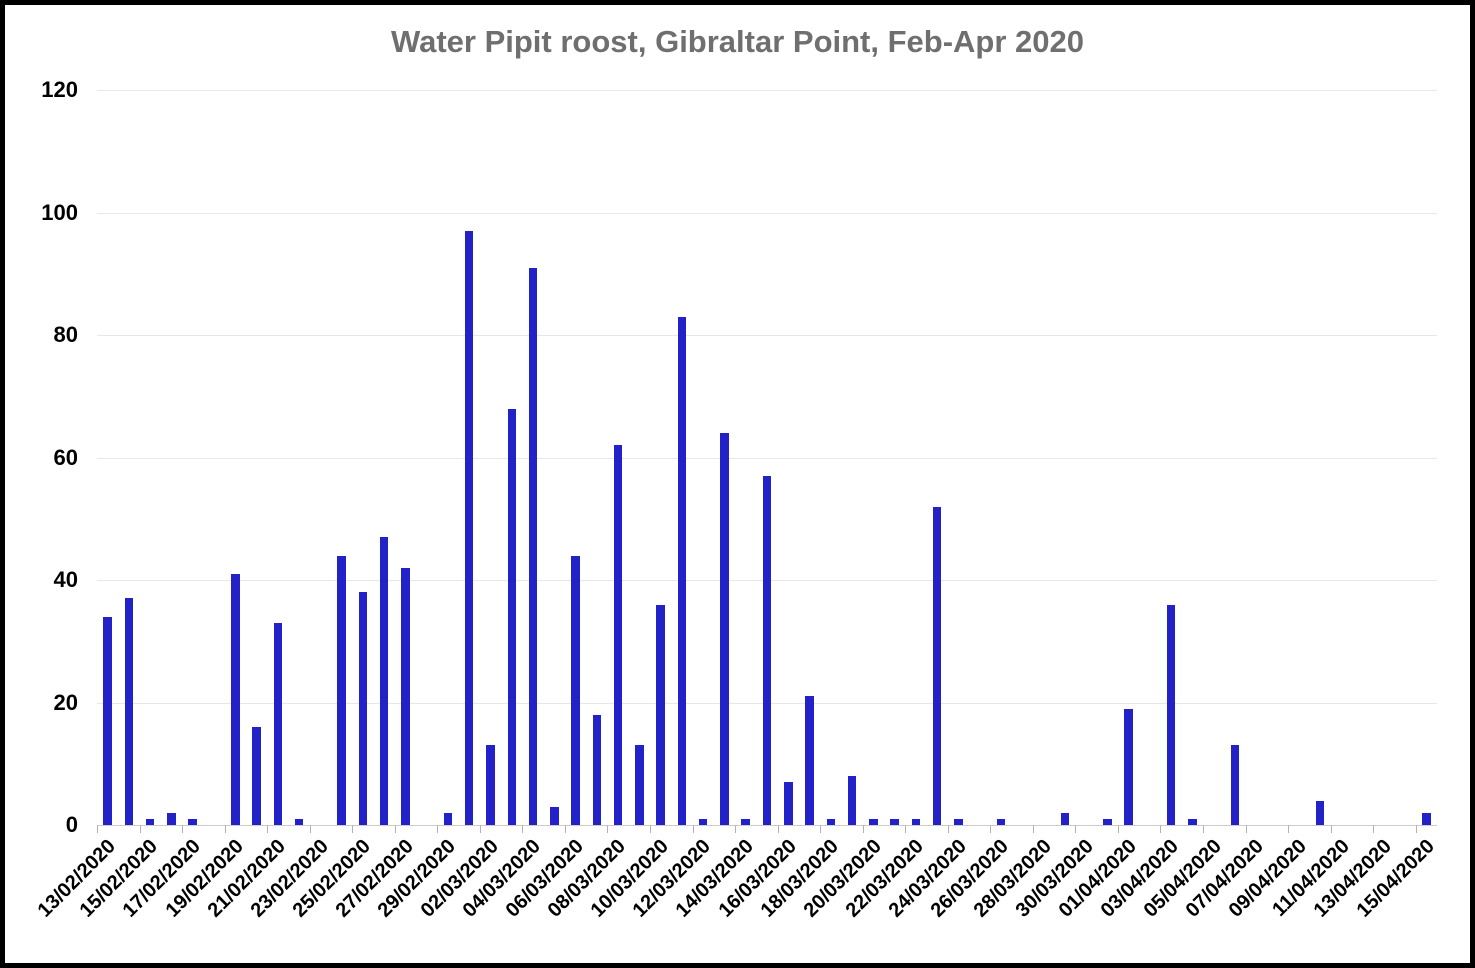 The image size is (1475, 968). Describe the element at coordinates (1118, 829) in the screenshot. I see `x-tick-01/04/2020` at that location.